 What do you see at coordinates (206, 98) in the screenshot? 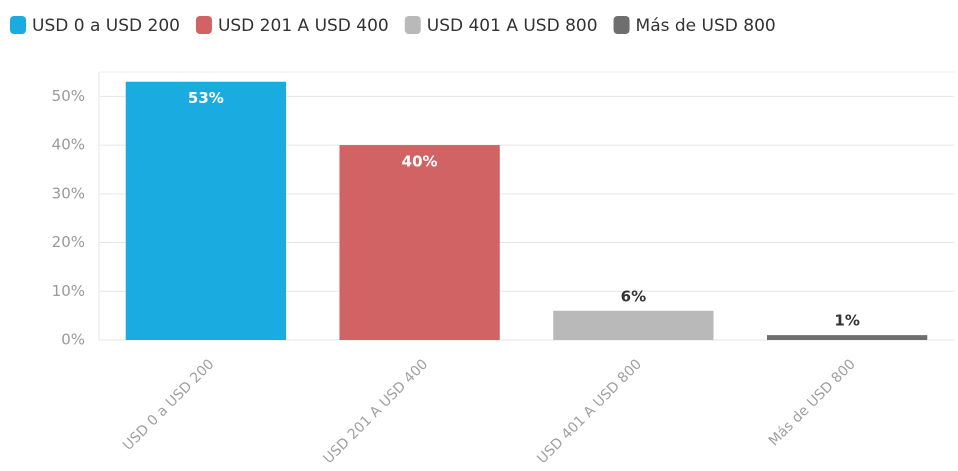
I see `value-label: 53%` at bounding box center [206, 98].